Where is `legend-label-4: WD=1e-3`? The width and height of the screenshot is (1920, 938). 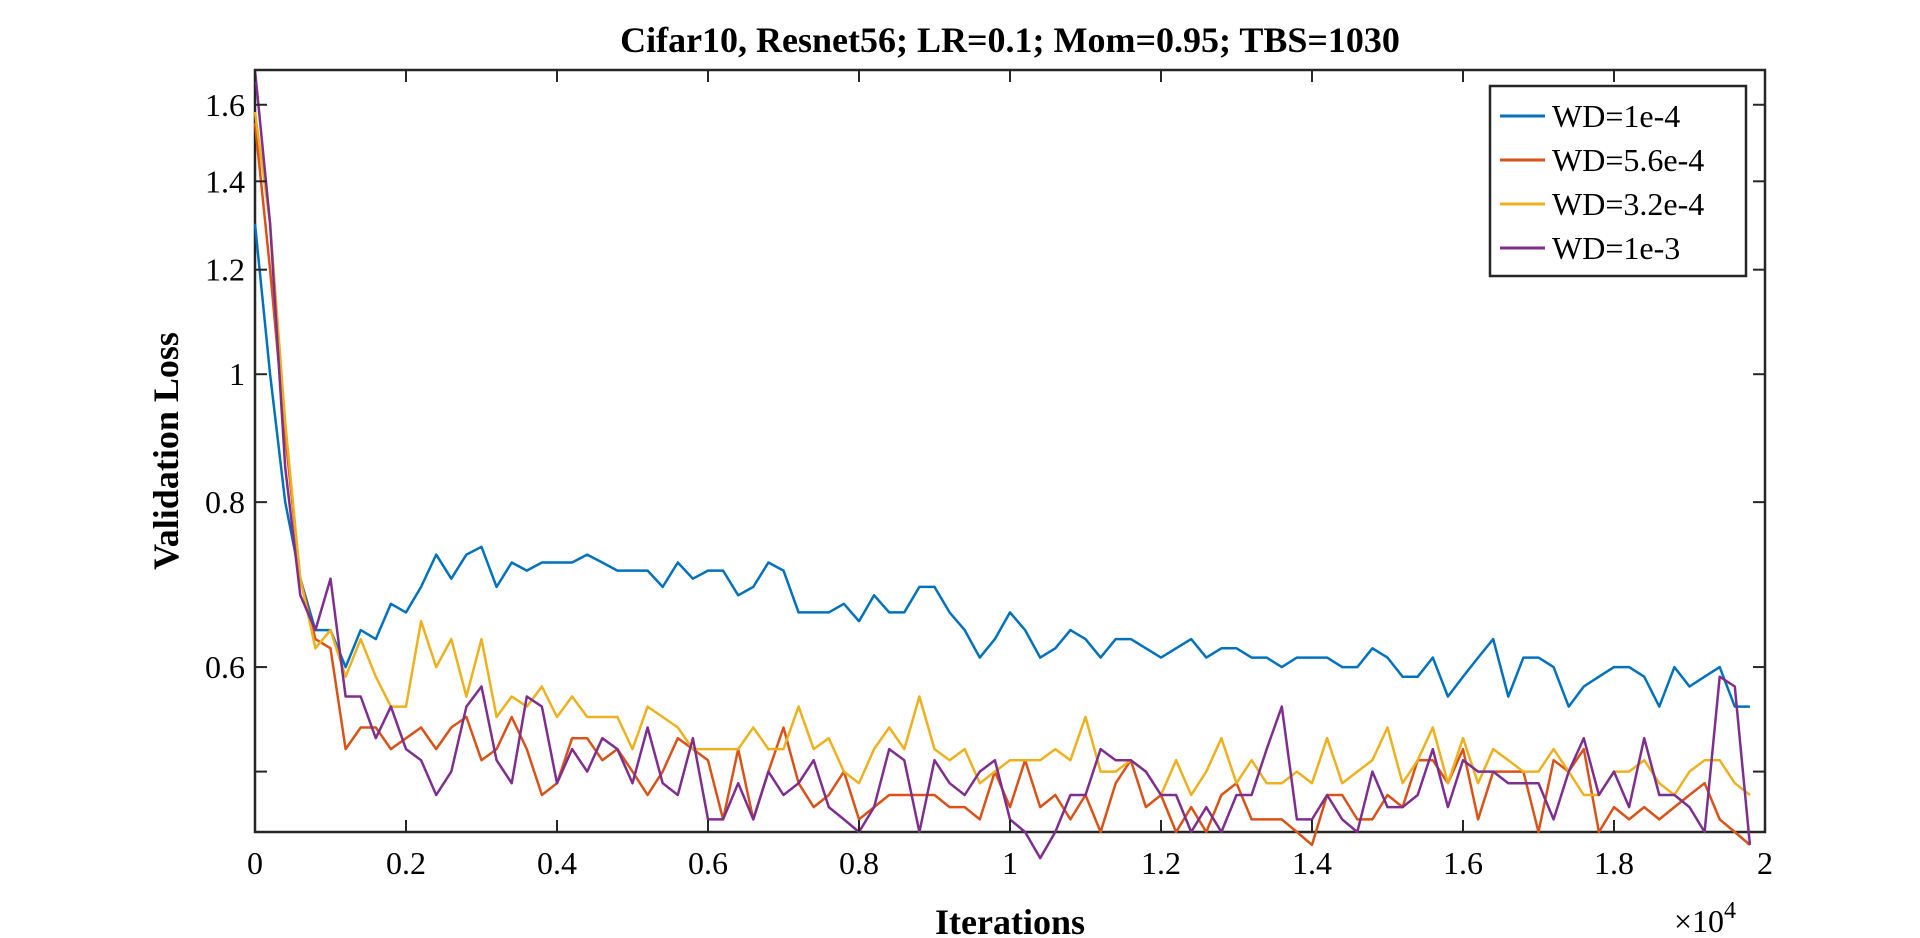
legend-label-4: WD=1e-3 is located at coordinates (1616, 248).